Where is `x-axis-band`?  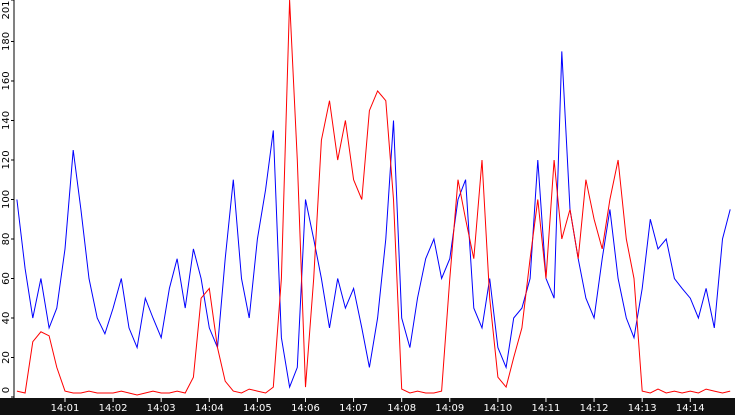
x-axis-band is located at coordinates (367, 406).